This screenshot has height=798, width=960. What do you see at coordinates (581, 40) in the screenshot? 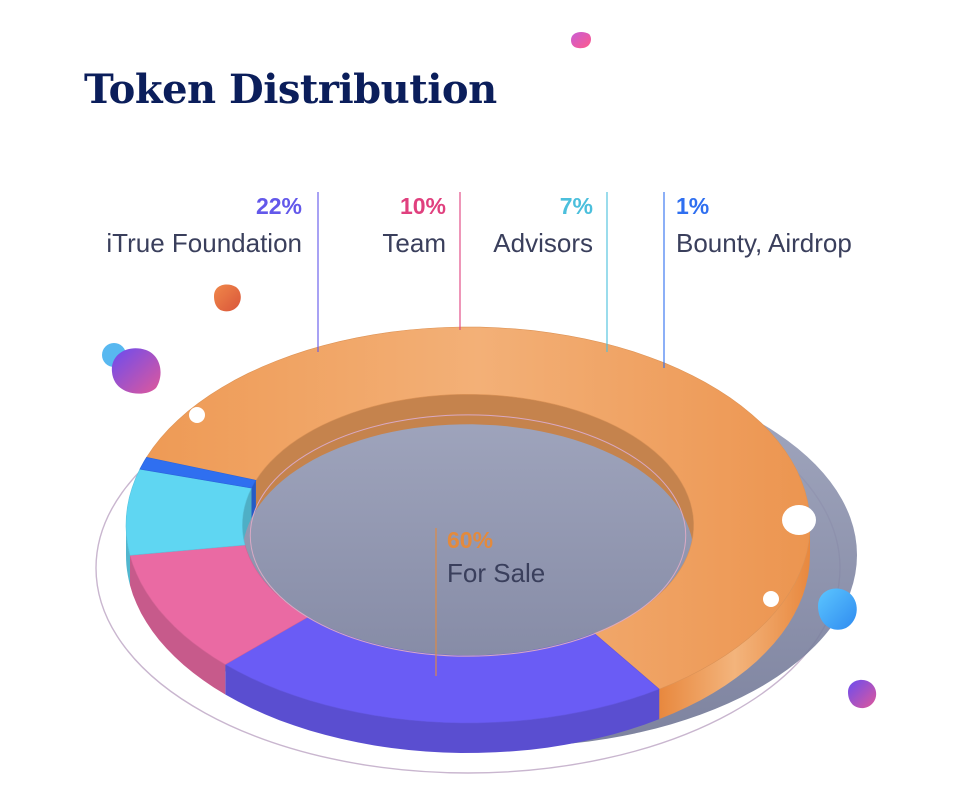
I see `decor-blob-pink` at bounding box center [581, 40].